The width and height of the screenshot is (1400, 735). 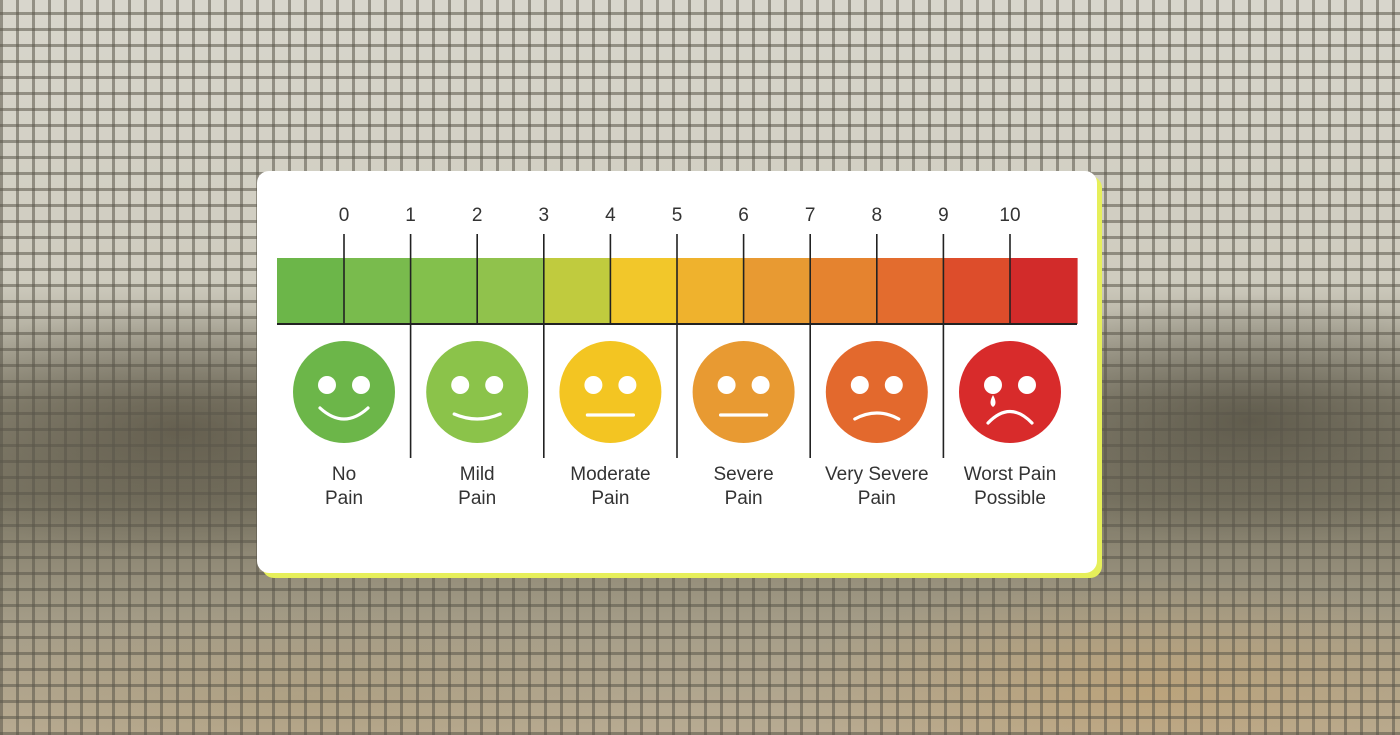 I want to click on tick-label: 9, so click(x=943, y=215).